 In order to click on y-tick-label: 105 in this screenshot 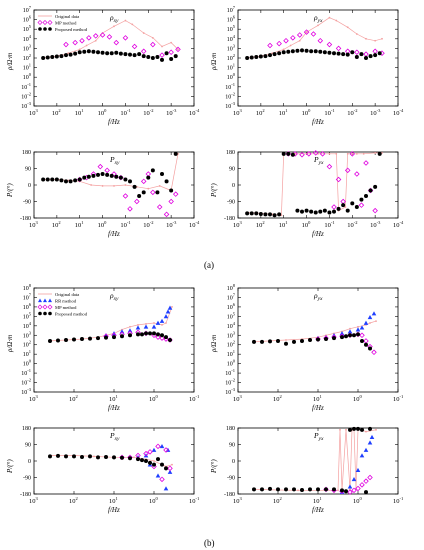, I will do `click(231, 315)`.